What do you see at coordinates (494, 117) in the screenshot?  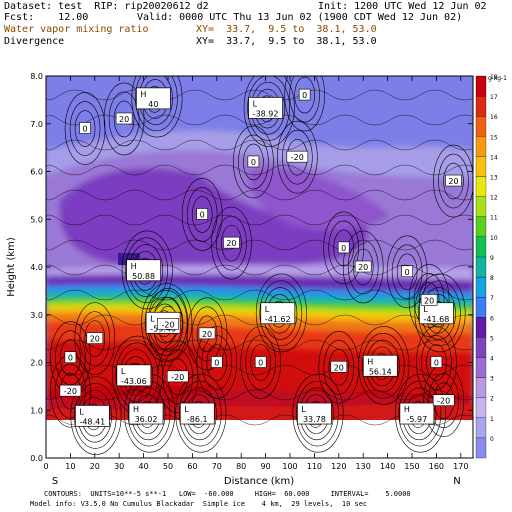 I see `colorbar-label: 16` at bounding box center [494, 117].